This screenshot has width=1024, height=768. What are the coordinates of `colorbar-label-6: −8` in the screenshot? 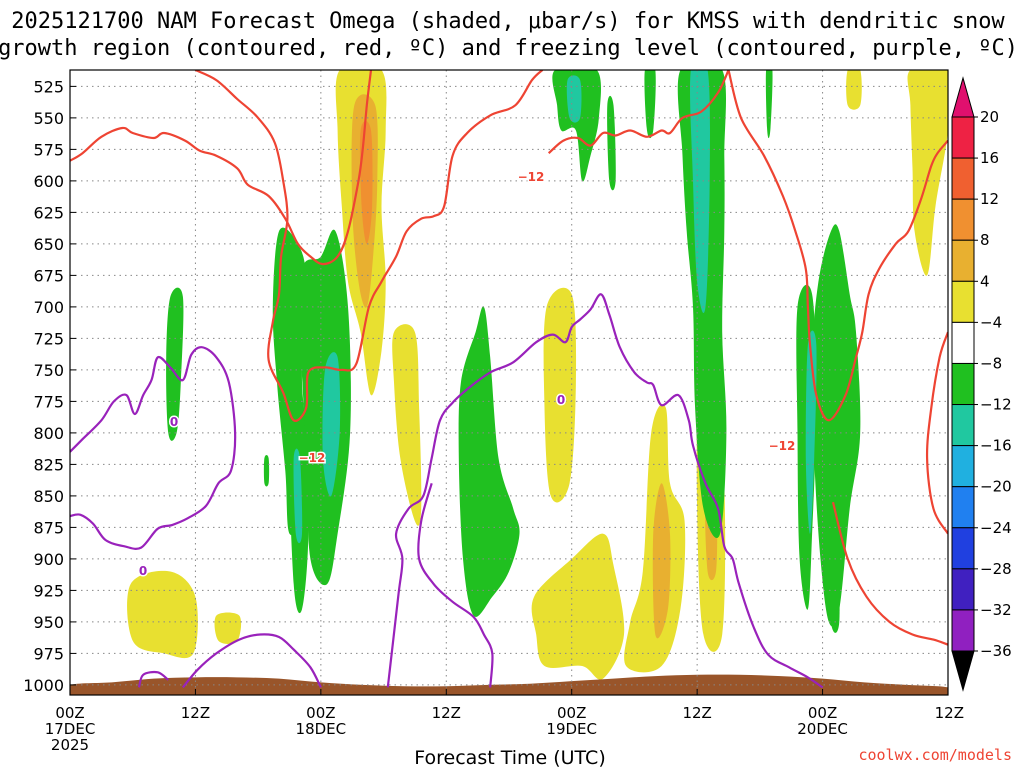 It's located at (991, 363).